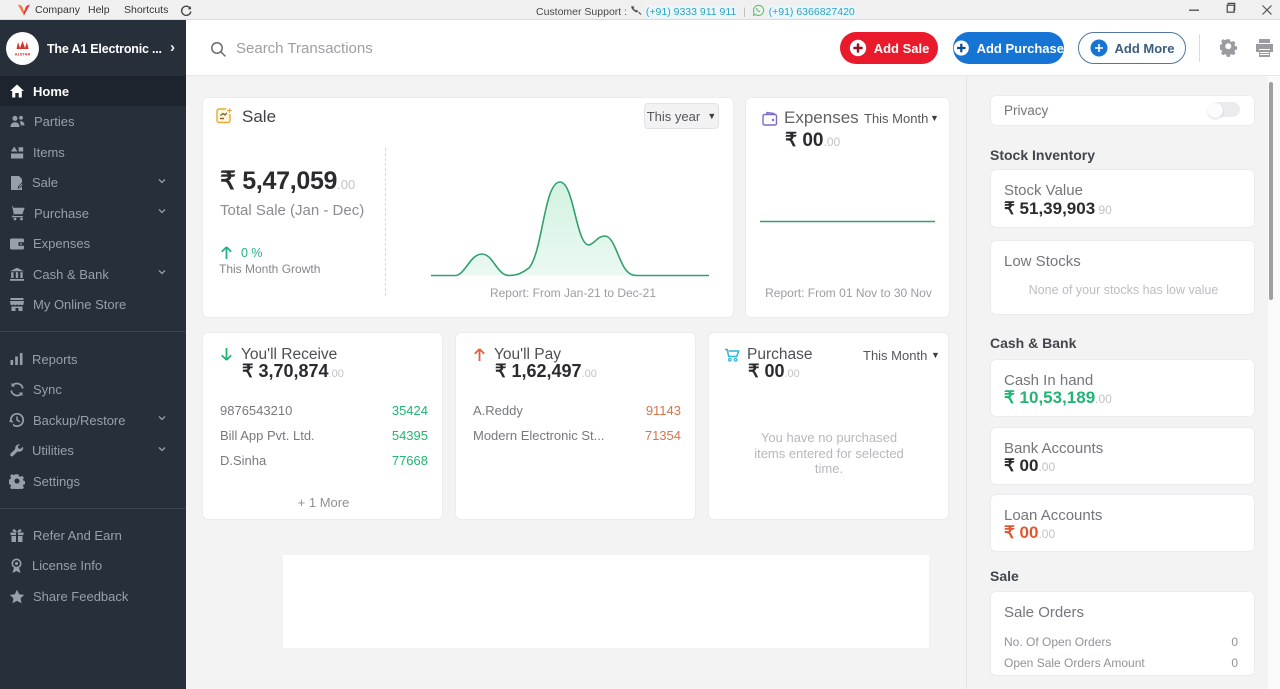 Image resolution: width=1280 pixels, height=689 pixels. What do you see at coordinates (23, 54) in the screenshot?
I see `svg-text: A1STAR` at bounding box center [23, 54].